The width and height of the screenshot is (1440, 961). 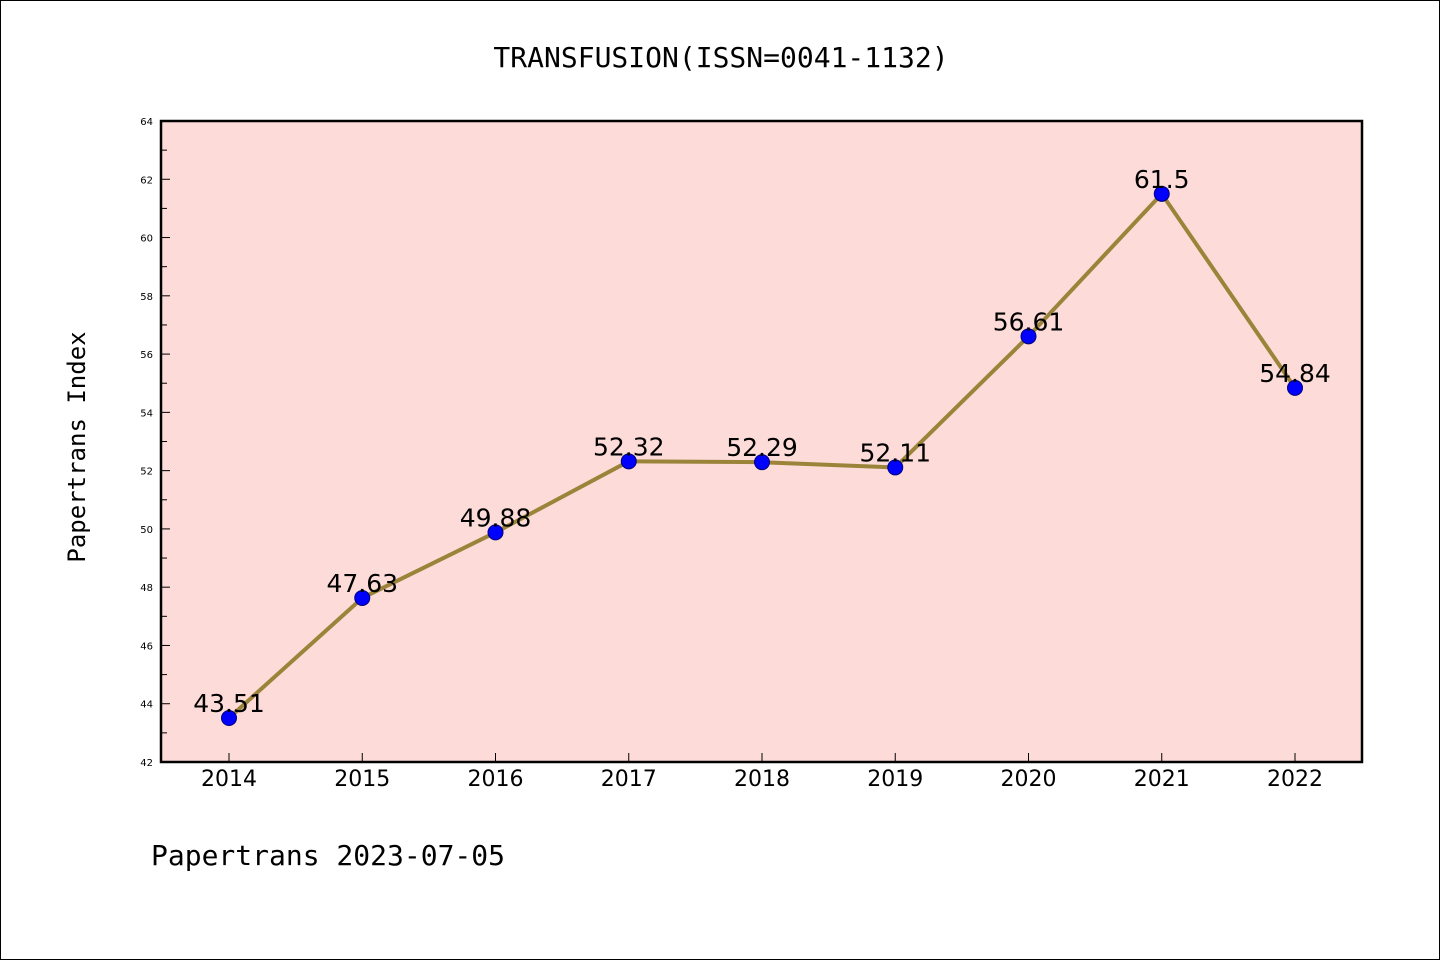 What do you see at coordinates (895, 779) in the screenshot?
I see `x-tick-label: 2019` at bounding box center [895, 779].